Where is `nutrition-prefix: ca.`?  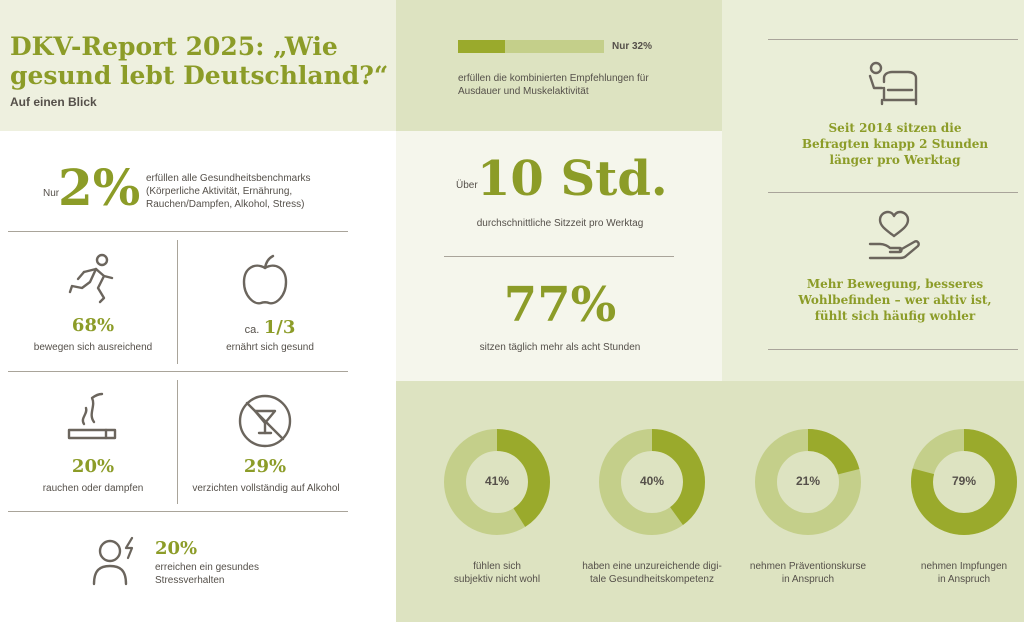
nutrition-prefix: ca. is located at coordinates (252, 330).